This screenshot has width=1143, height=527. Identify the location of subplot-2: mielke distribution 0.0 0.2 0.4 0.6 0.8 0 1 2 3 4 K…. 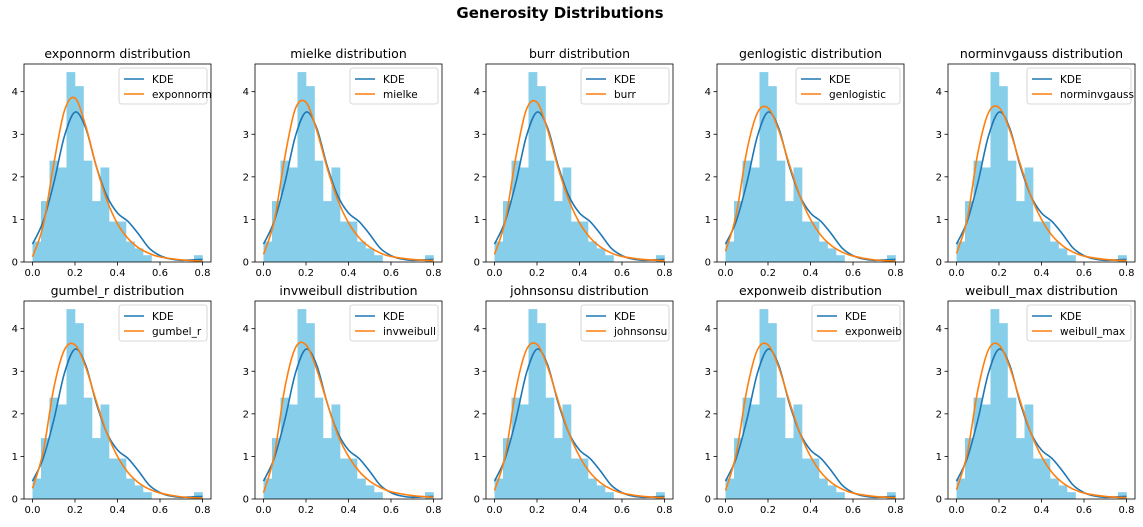
(343, 162).